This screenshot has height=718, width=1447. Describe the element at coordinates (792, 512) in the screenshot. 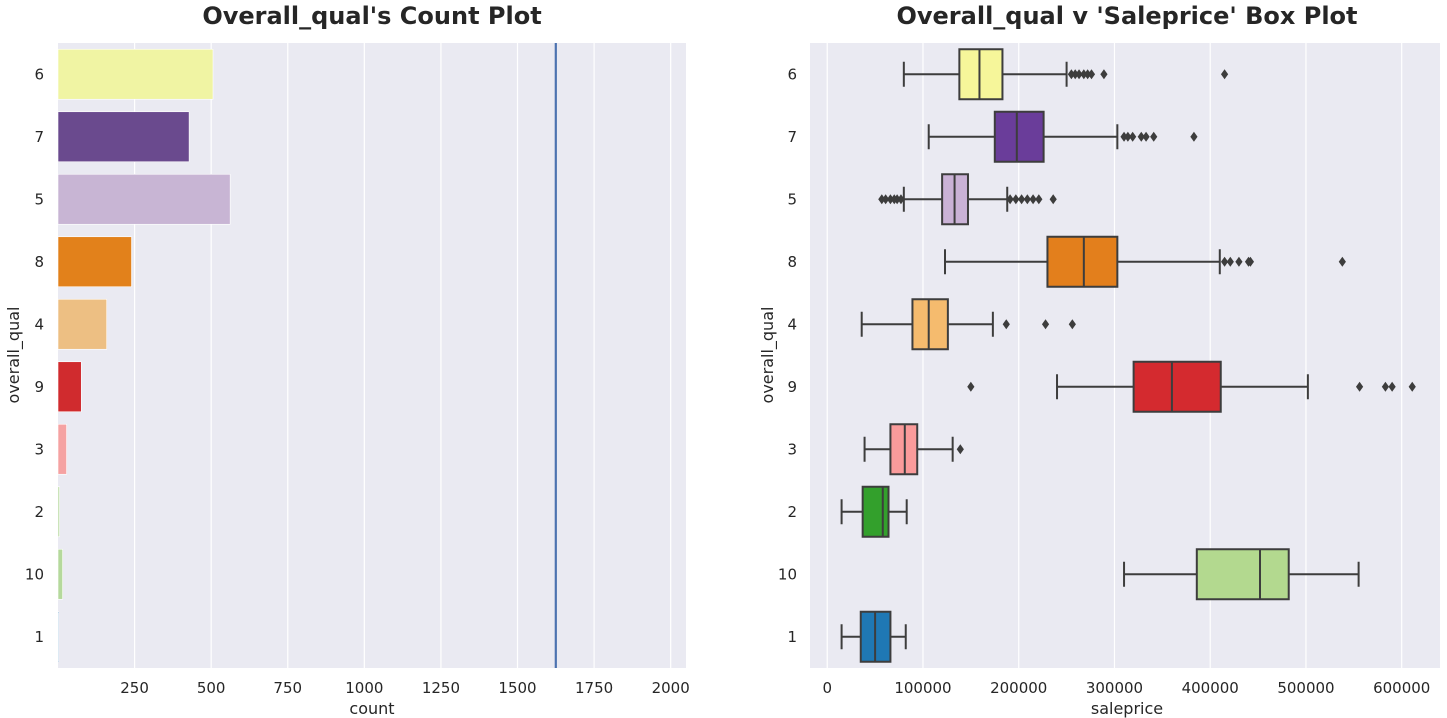

I see `box-plot-y-tick-label: 2` at that location.